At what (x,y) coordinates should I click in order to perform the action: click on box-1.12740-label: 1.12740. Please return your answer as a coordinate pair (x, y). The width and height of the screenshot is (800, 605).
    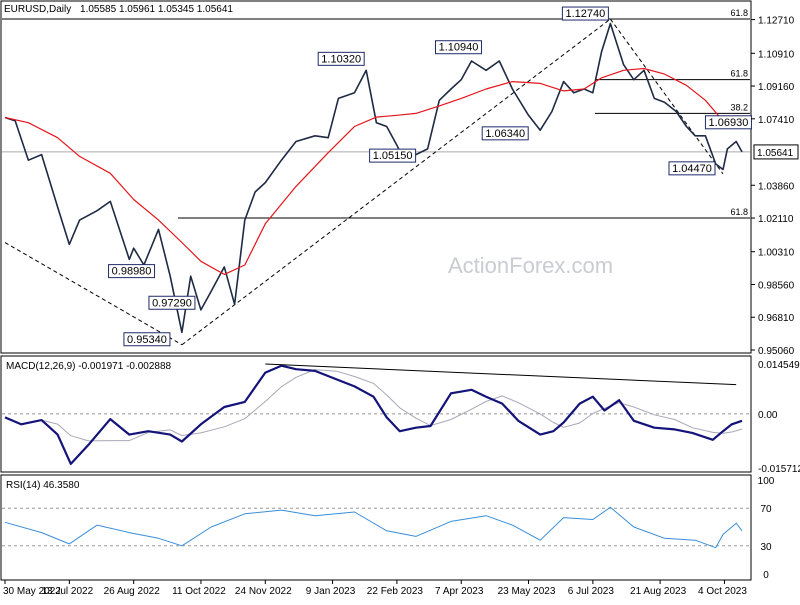
    Looking at the image, I should click on (586, 14).